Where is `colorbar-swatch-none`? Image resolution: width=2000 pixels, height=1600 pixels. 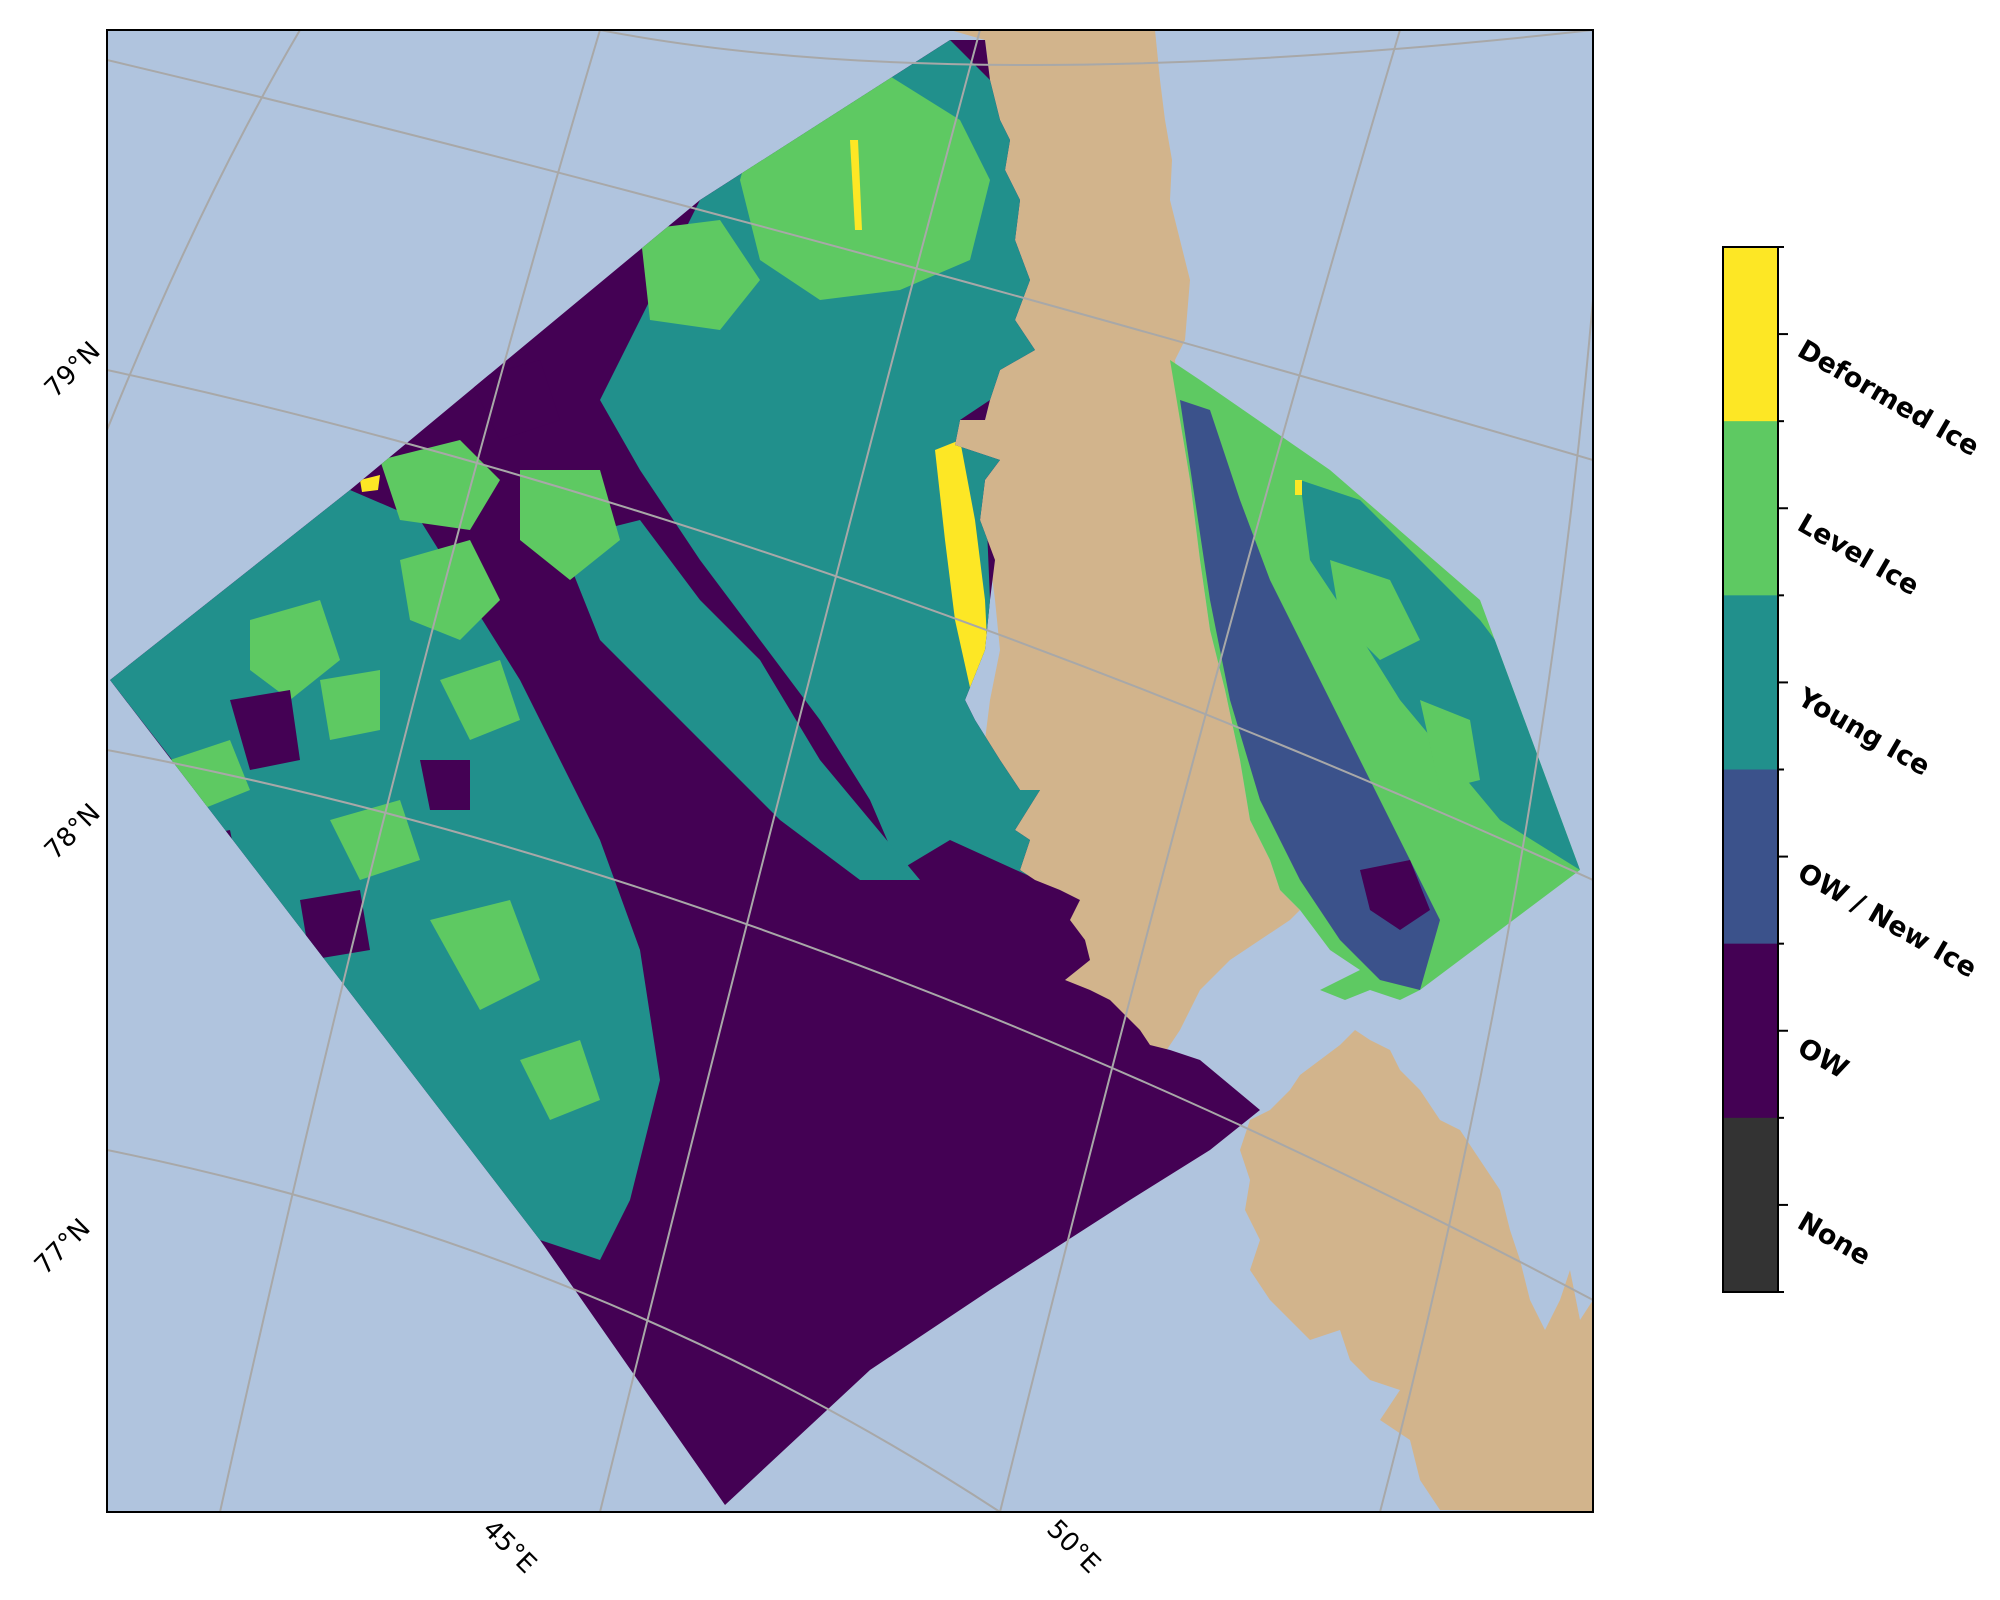 colorbar-swatch-none is located at coordinates (1750, 1205).